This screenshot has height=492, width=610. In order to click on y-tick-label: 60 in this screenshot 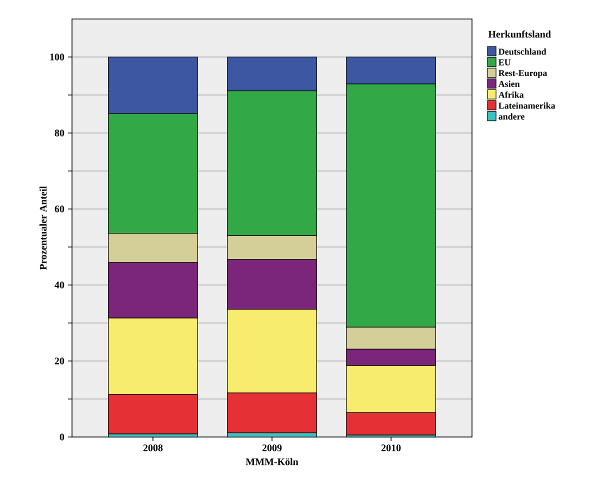, I will do `click(59, 209)`.